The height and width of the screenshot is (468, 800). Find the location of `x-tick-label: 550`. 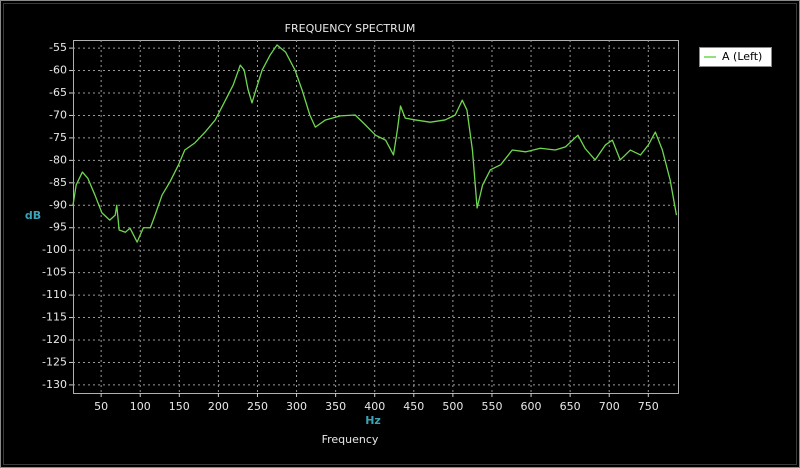

x-tick-label: 550 is located at coordinates (491, 406).